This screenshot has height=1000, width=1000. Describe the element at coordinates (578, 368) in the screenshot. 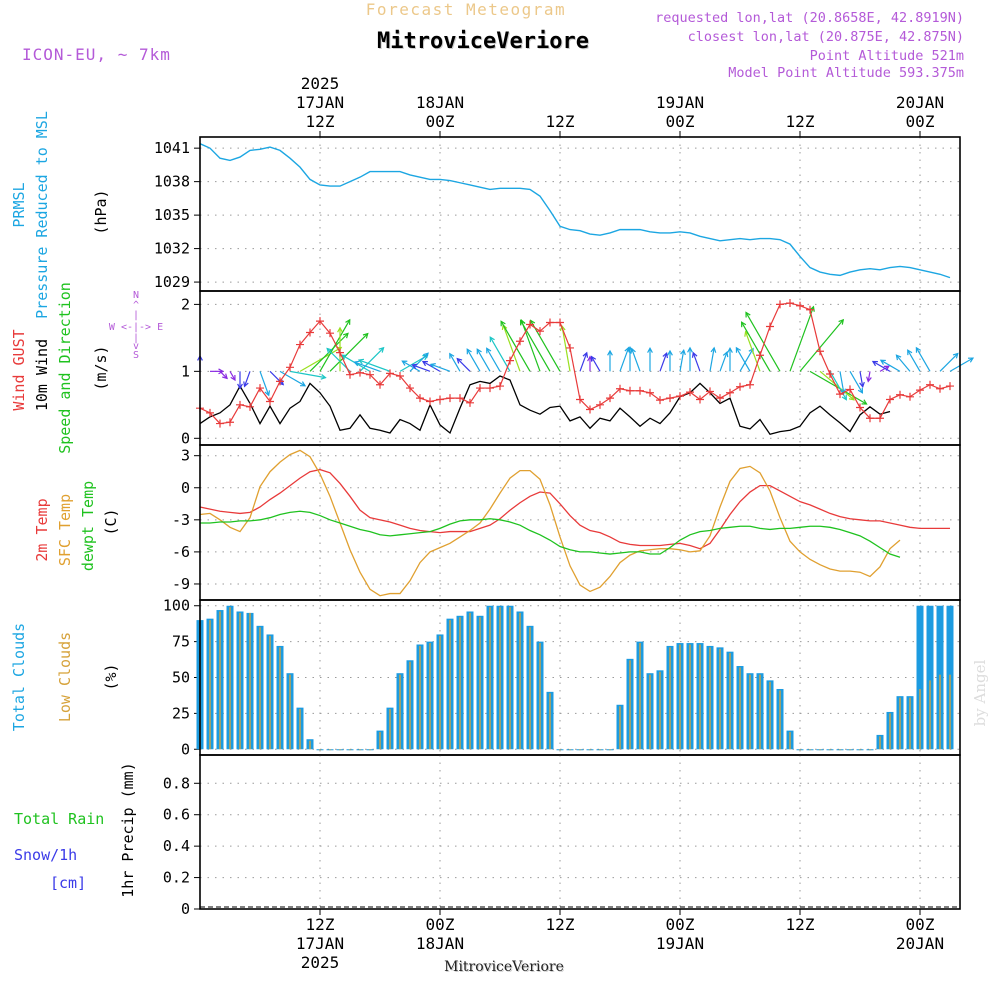

I see `panel-1: 0 1 2` at that location.